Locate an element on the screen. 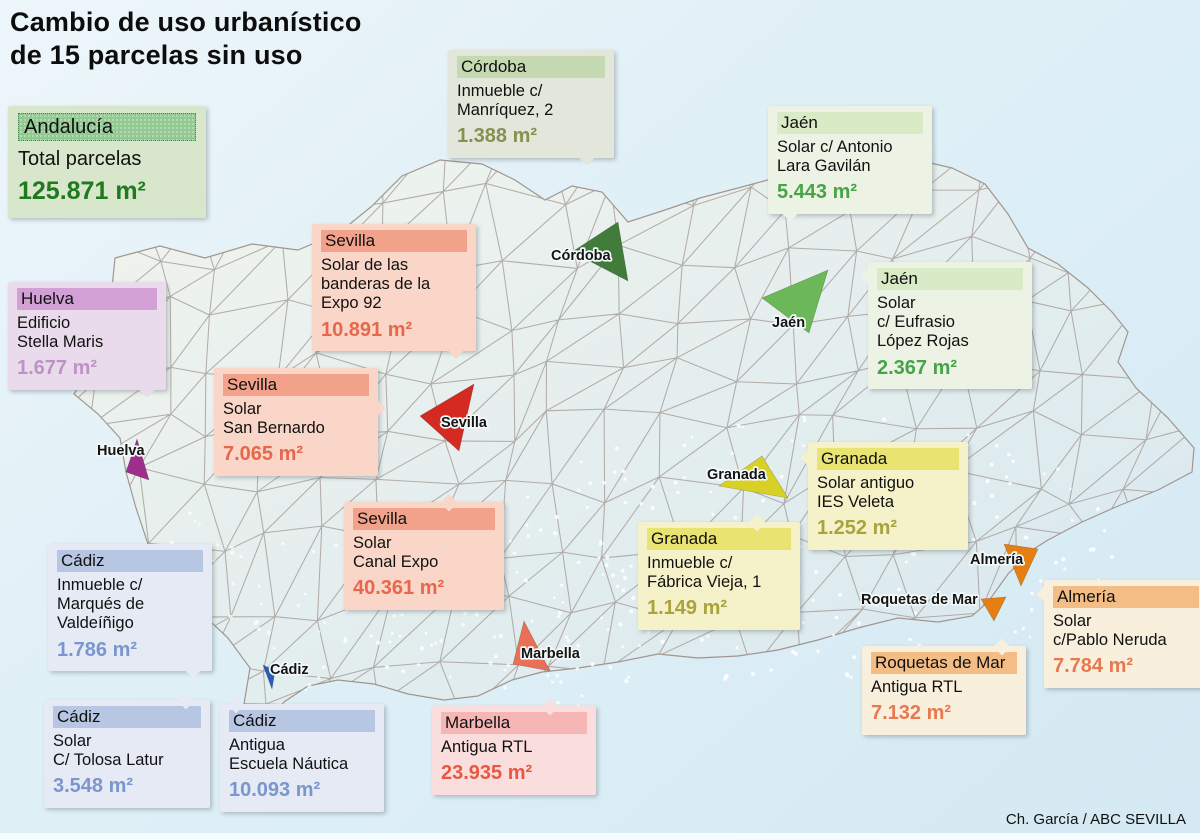  callout-line: c/ Eufrasio is located at coordinates (916, 322).